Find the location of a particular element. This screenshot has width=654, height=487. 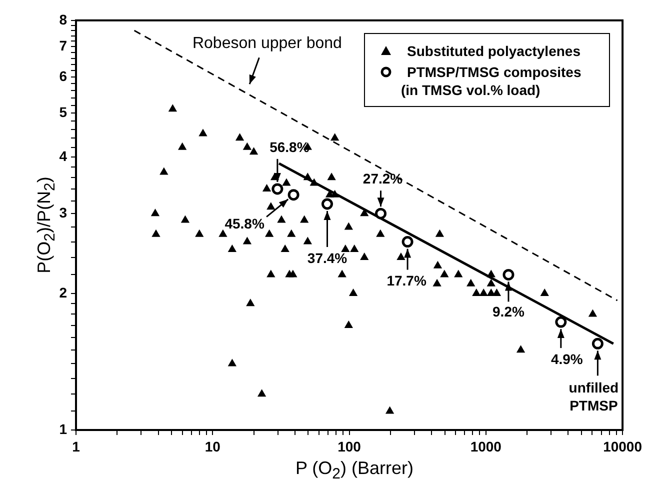

annotation: (in TMSG vol.% load) is located at coordinates (471, 91).